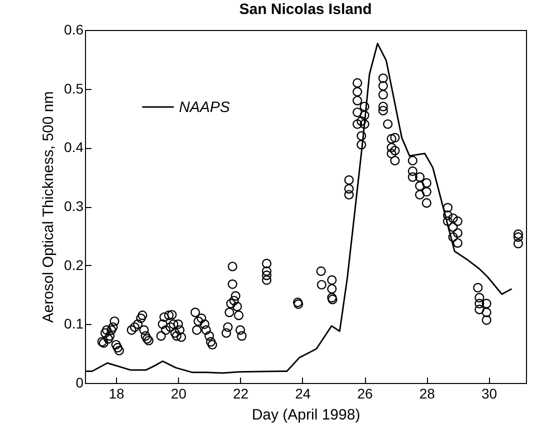  What do you see at coordinates (74, 88) in the screenshot?
I see `y-tick-label: 0.5` at bounding box center [74, 88].